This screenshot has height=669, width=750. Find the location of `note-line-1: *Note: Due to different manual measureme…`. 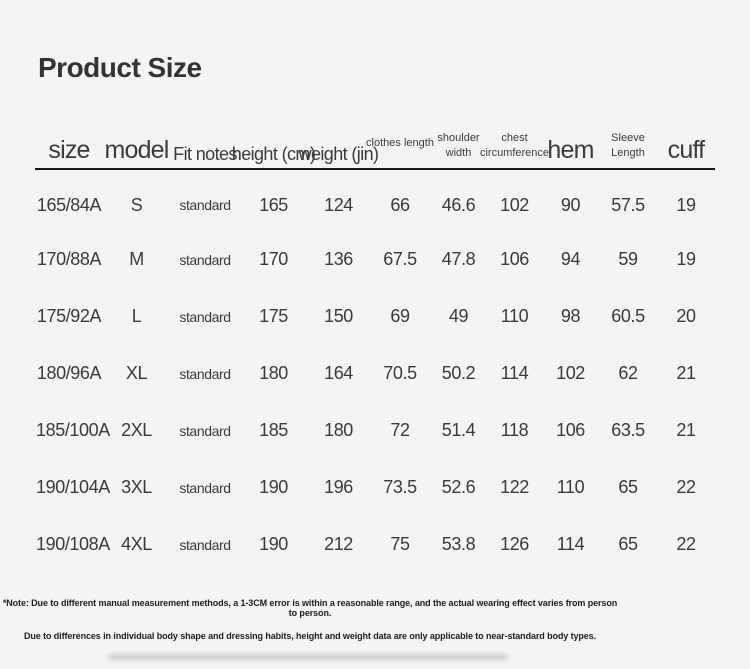

note-line-1: *Note: Due to different manual measureme… is located at coordinates (310, 608).